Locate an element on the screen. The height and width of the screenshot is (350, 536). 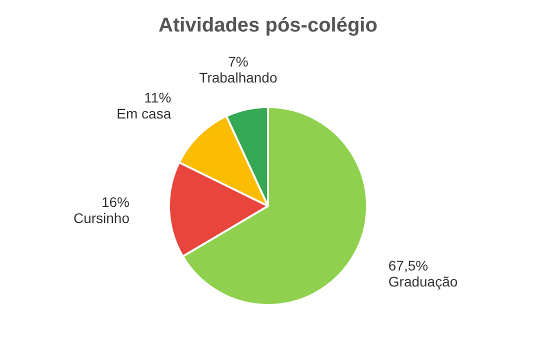
data-label: 16% is located at coordinates (115, 202).